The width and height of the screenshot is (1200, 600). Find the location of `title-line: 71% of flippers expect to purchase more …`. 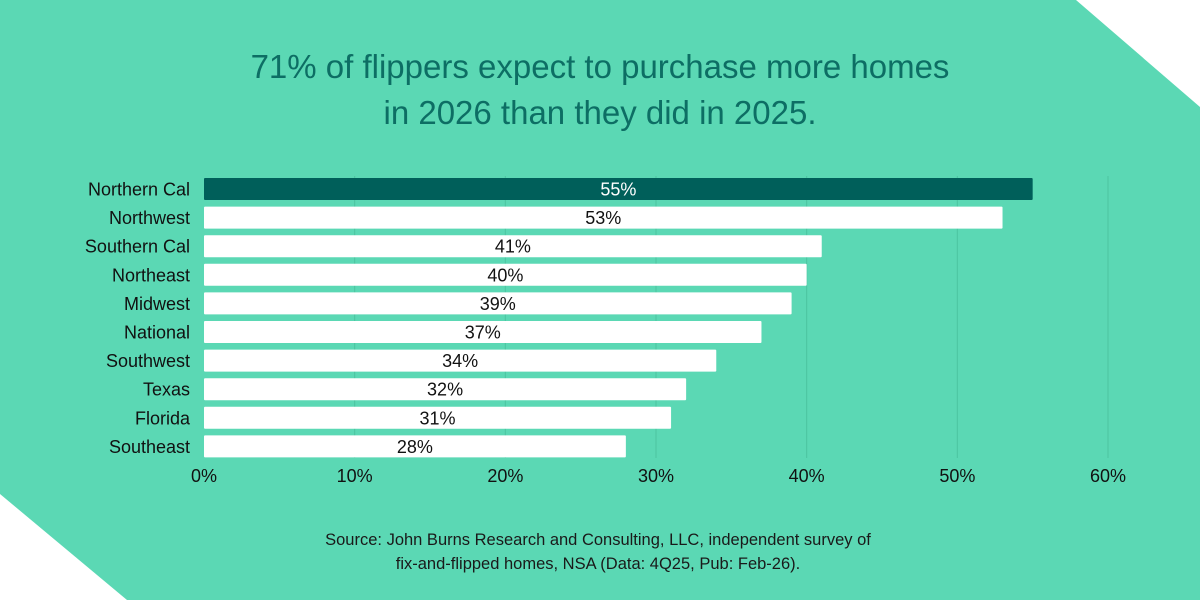

title-line: 71% of flippers expect to purchase more … is located at coordinates (600, 66).